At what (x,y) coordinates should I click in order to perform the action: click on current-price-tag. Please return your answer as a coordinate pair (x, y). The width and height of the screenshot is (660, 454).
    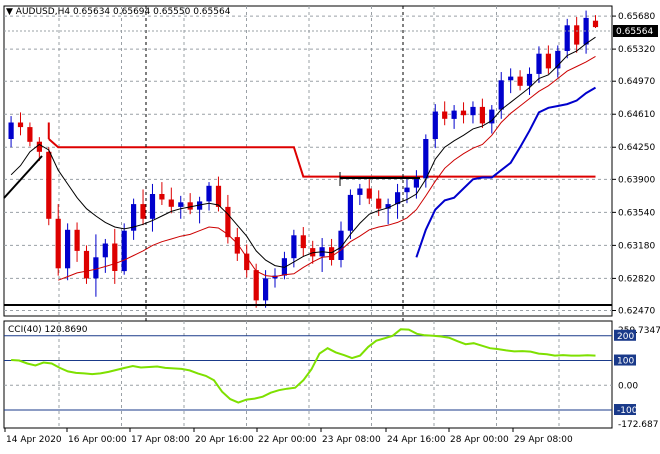
    Looking at the image, I should click on (635, 31).